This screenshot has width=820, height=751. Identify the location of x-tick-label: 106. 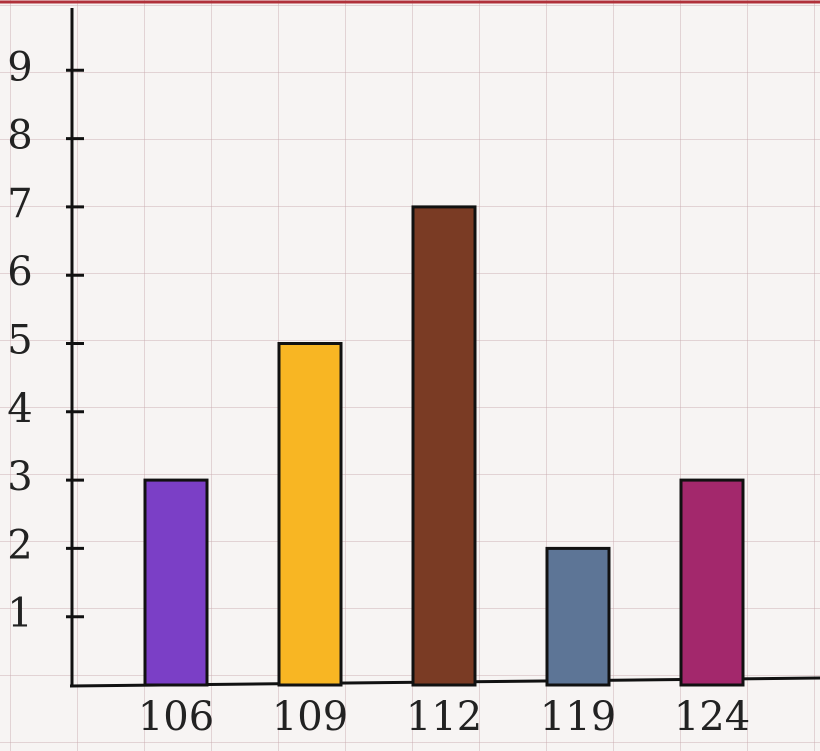
(176, 717).